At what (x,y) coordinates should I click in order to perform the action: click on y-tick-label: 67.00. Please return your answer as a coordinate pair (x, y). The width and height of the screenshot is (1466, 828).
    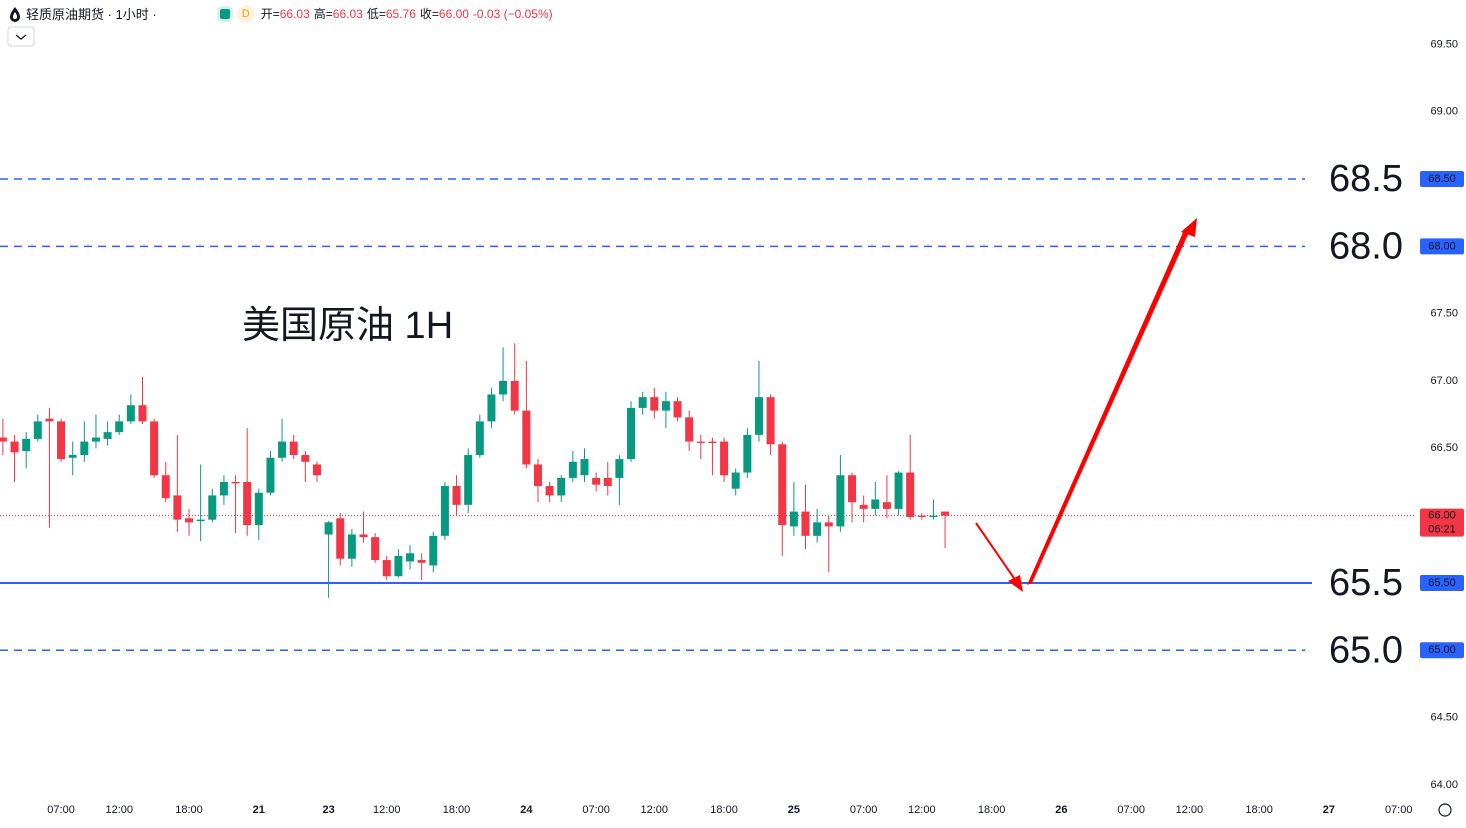
    Looking at the image, I should click on (1444, 381).